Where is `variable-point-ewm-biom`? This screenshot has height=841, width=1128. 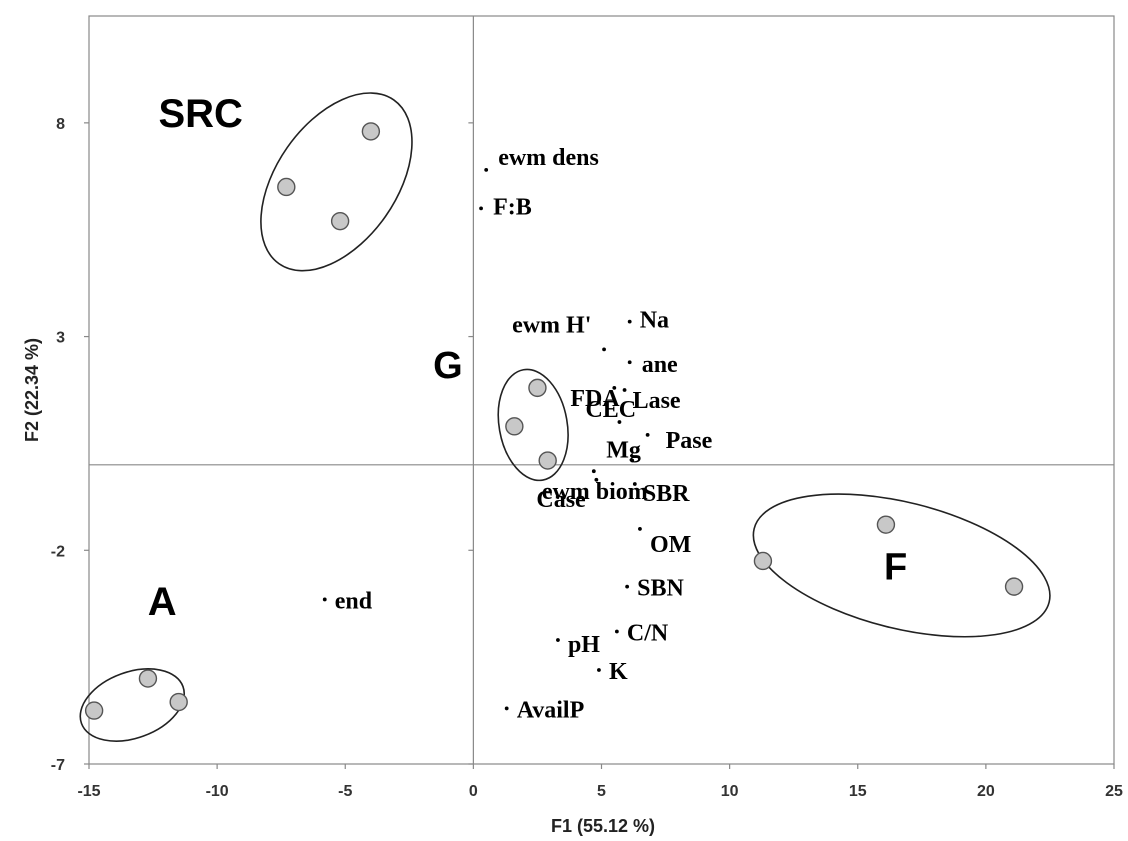 variable-point-ewm-biom is located at coordinates (593, 471).